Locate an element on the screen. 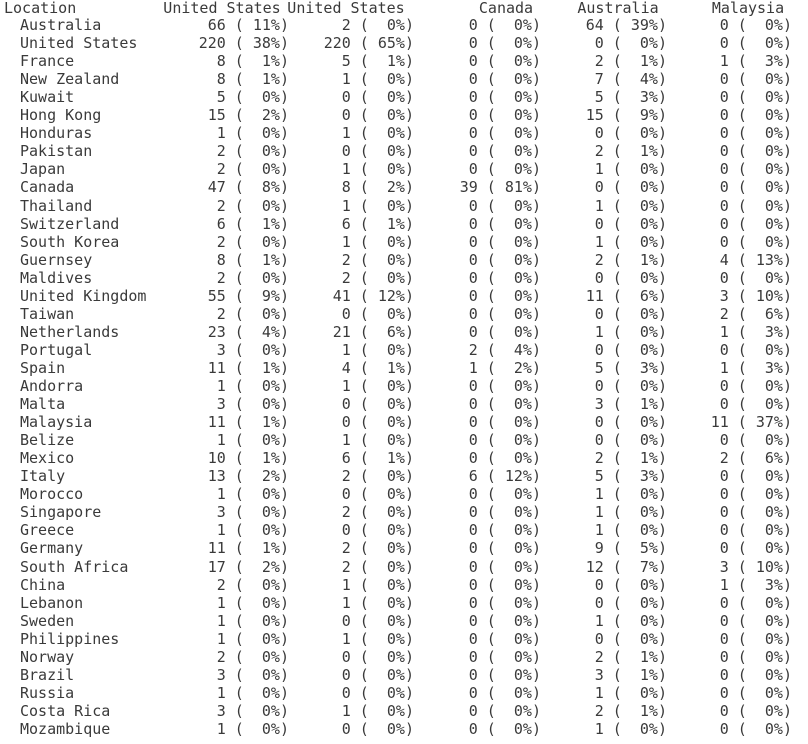 Image resolution: width=808 pixels, height=744 pixels. count-cell: 3 ( 1%) is located at coordinates (630, 674).